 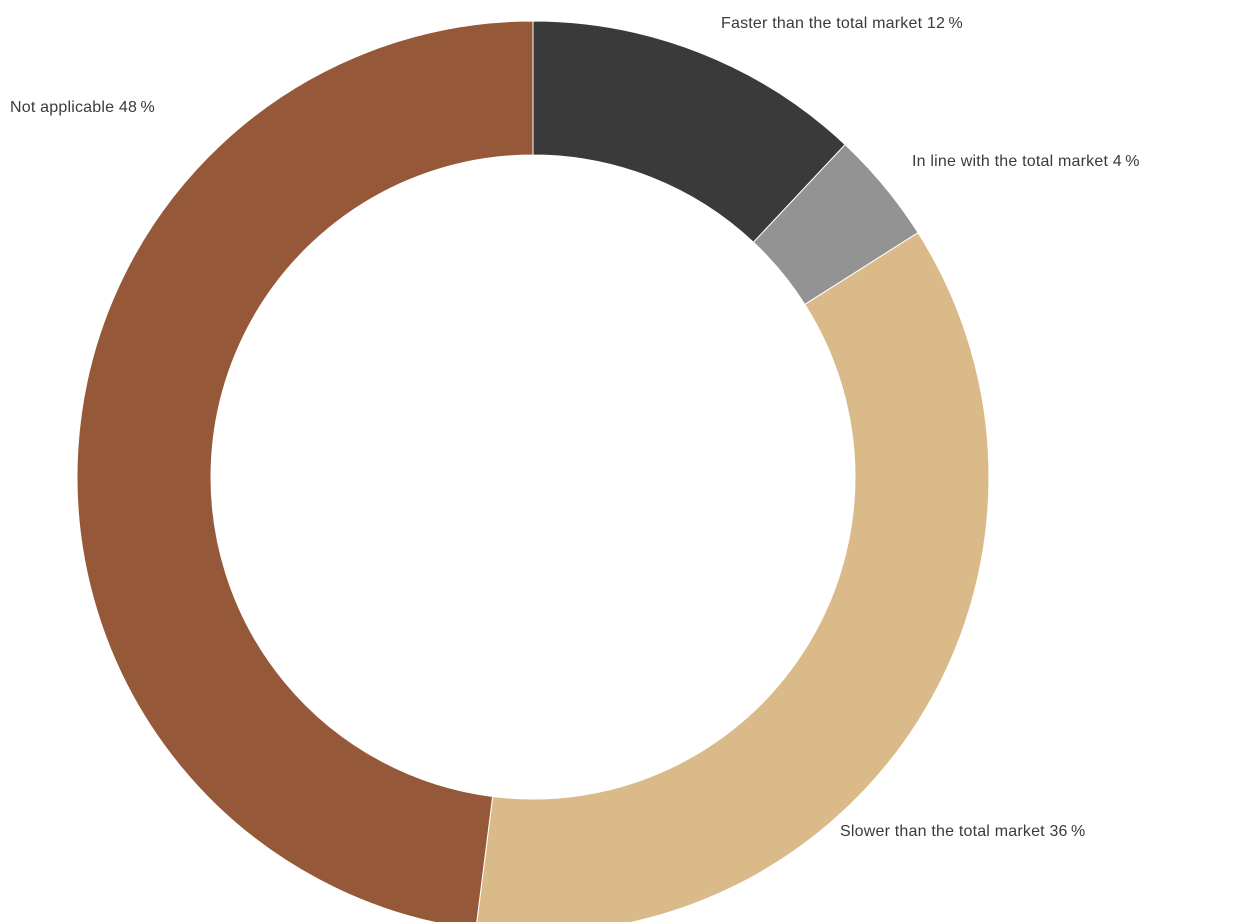 What do you see at coordinates (842, 23) in the screenshot?
I see `slice-label-faster: Faster than the total market 12 %` at bounding box center [842, 23].